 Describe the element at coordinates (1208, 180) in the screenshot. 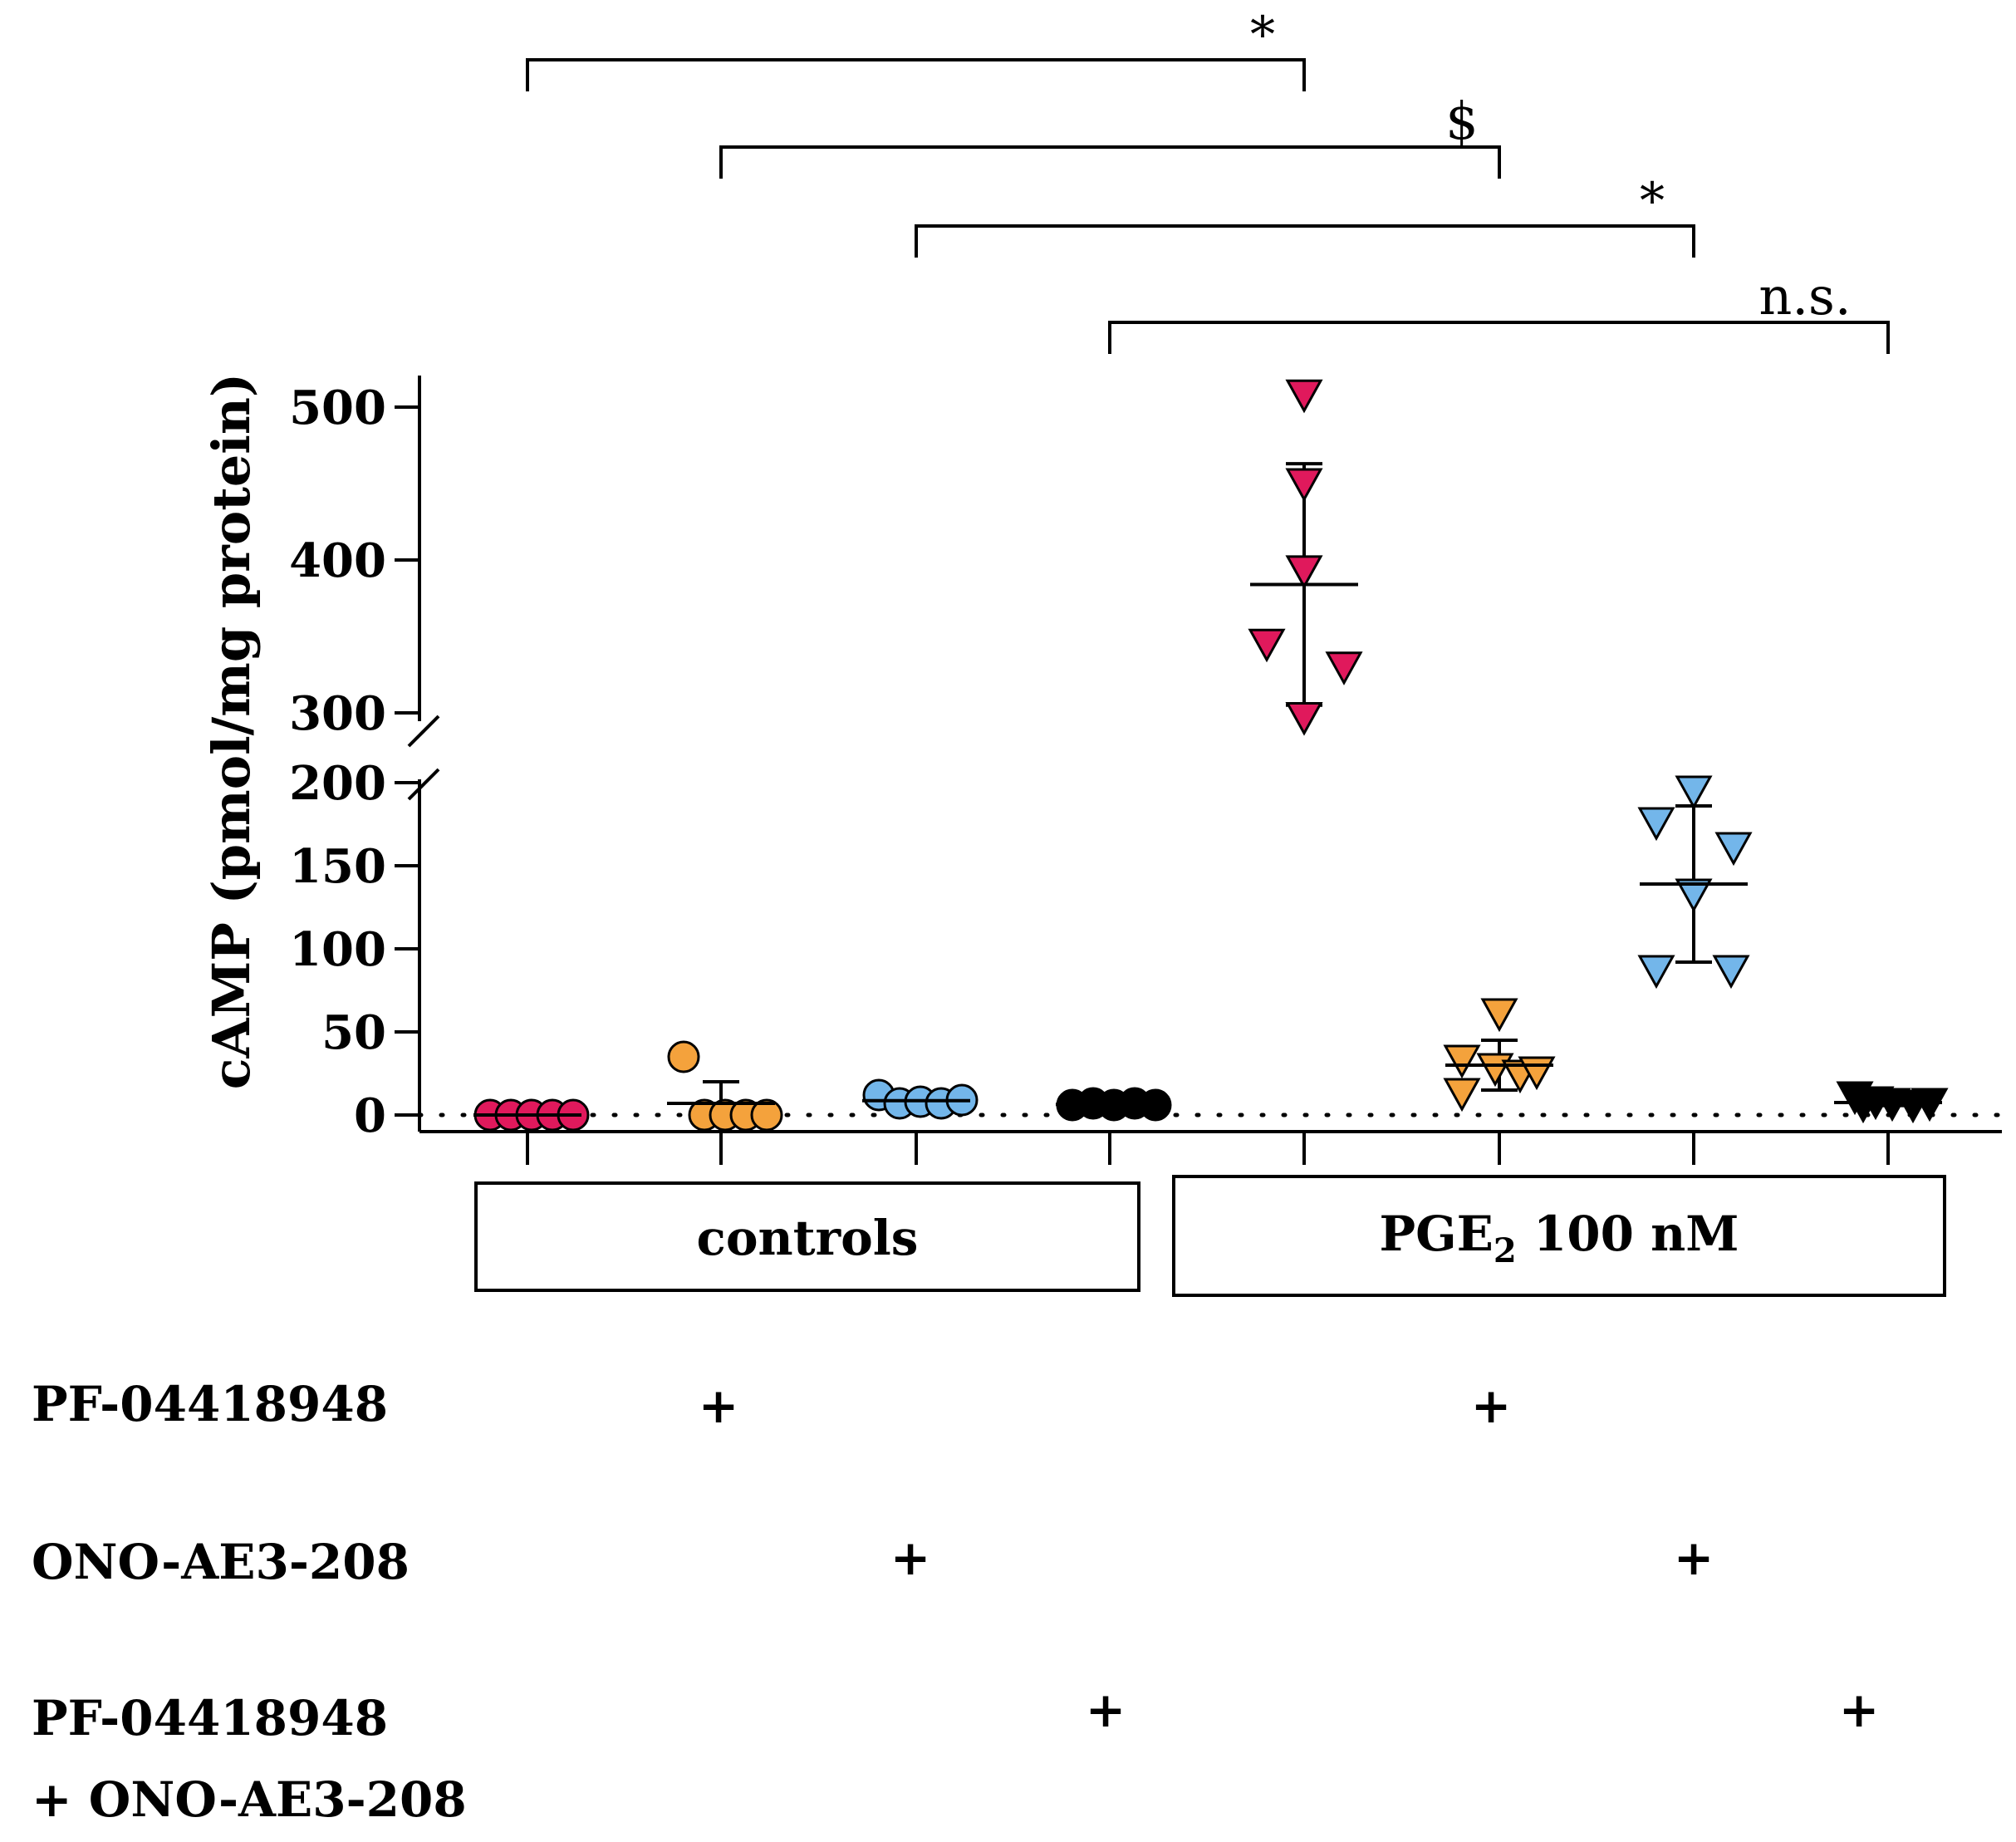

I see `significance-brackets: * $ * n.s.` at that location.